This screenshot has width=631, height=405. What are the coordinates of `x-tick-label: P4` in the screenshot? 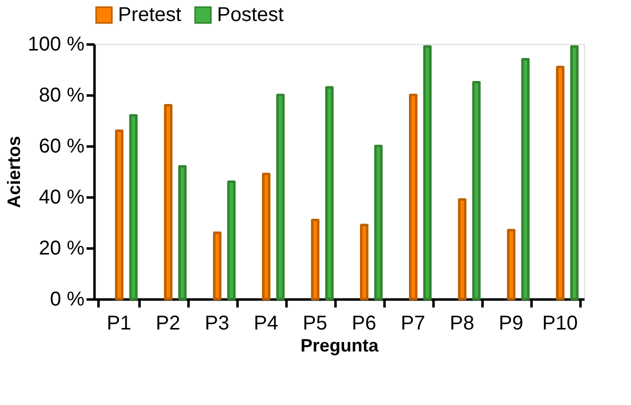 It's located at (266, 323).